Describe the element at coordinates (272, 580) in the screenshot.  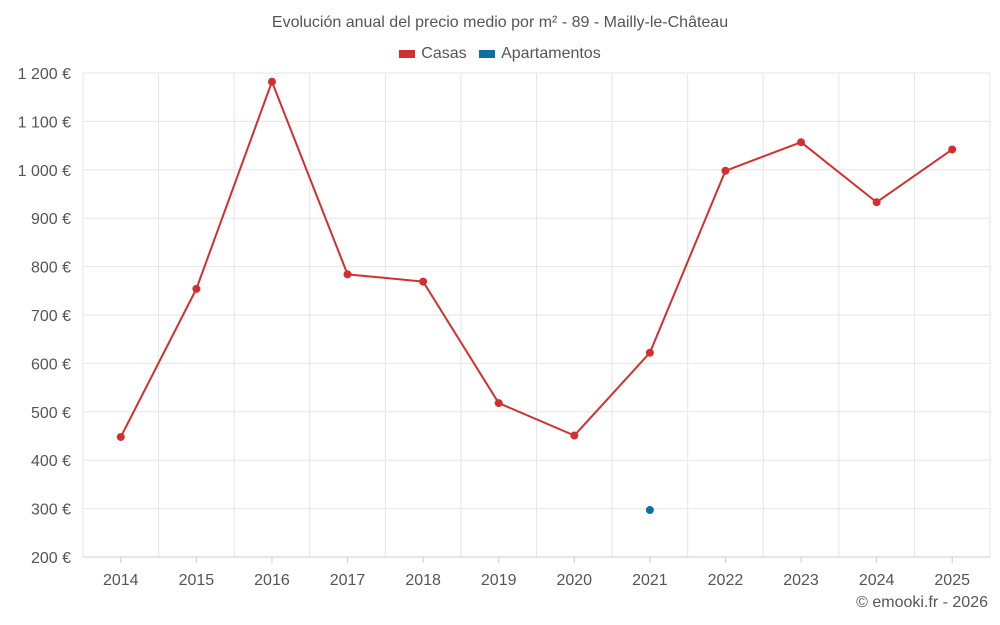
I see `x-tick-label: 2016` at that location.